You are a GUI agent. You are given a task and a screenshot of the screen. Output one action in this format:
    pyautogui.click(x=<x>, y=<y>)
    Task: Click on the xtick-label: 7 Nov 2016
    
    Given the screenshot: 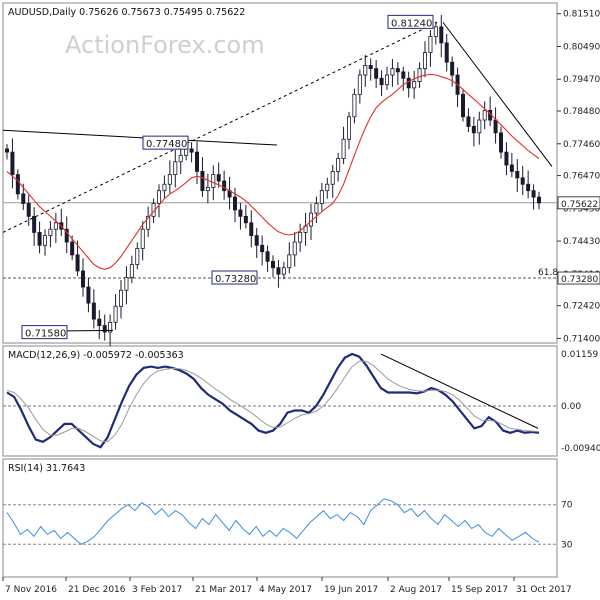 What is the action you would take?
    pyautogui.click(x=31, y=590)
    